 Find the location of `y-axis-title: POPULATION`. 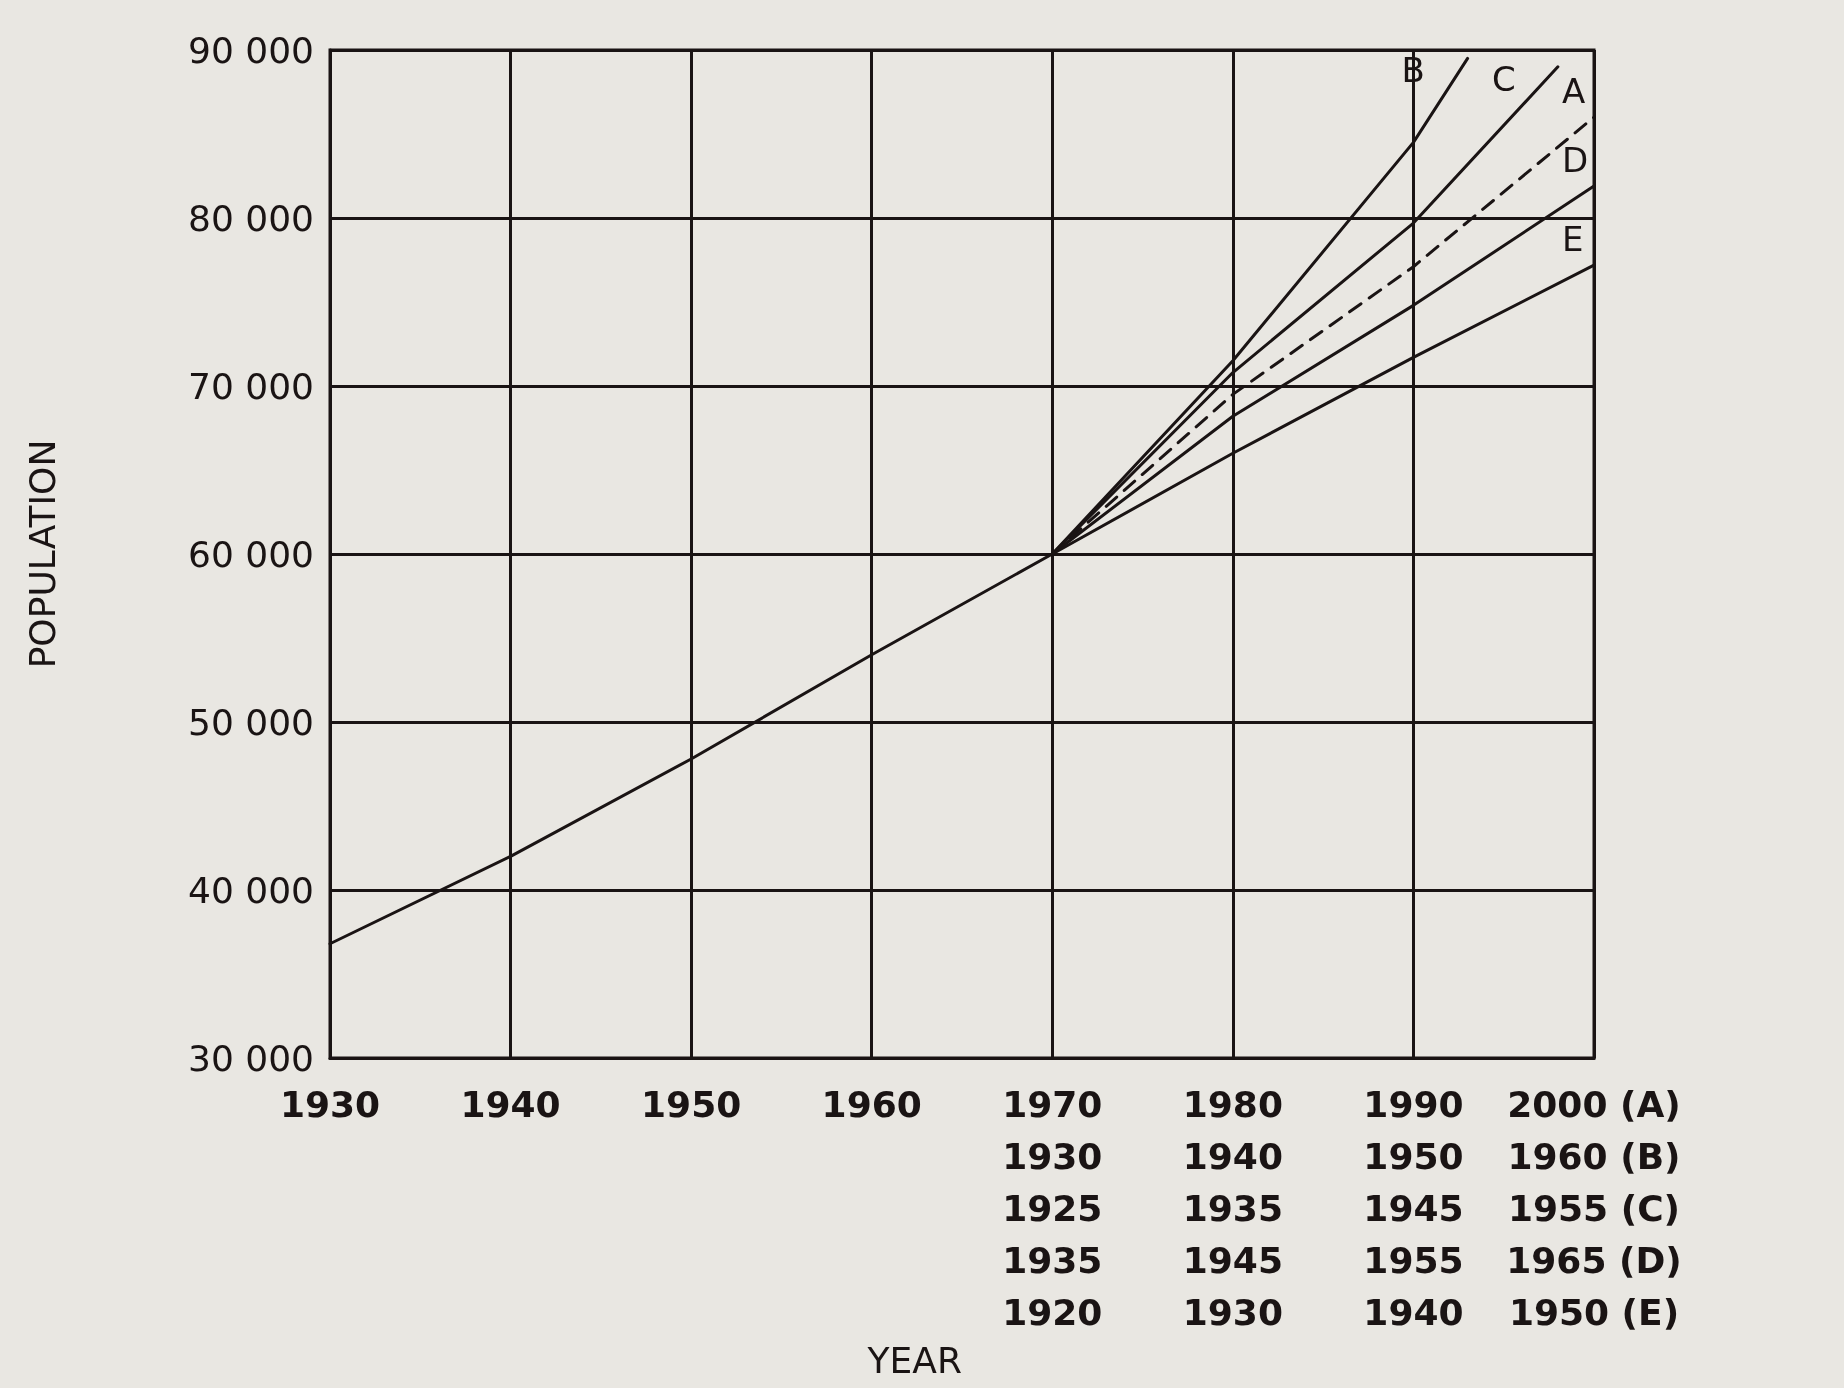

y-axis-title: POPULATION is located at coordinates (42, 554).